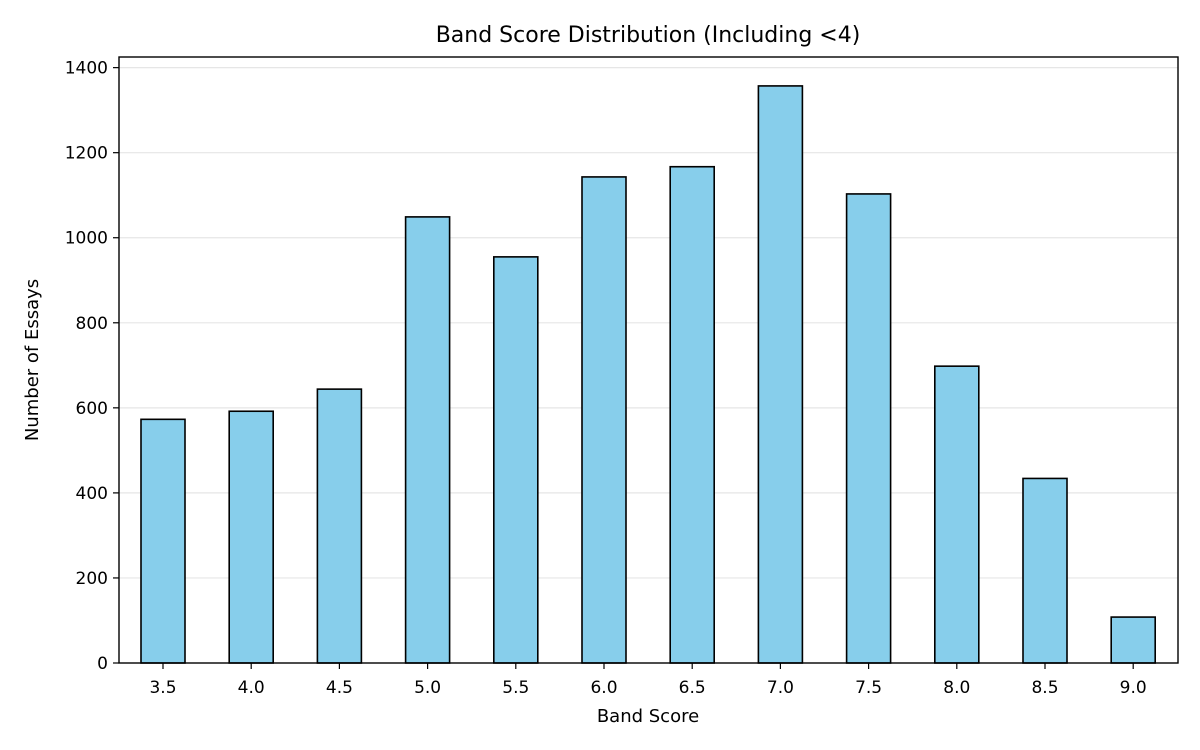 This screenshot has width=1200, height=750. What do you see at coordinates (692, 688) in the screenshot?
I see `x-tick-label: 6.5` at bounding box center [692, 688].